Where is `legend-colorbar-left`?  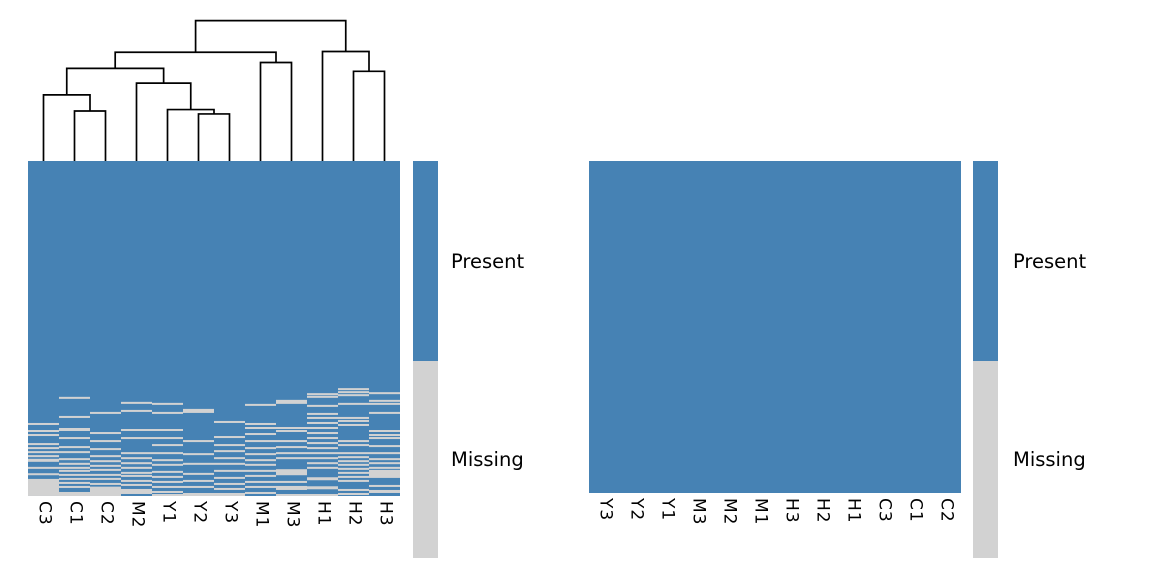 legend-colorbar-left is located at coordinates (425, 359).